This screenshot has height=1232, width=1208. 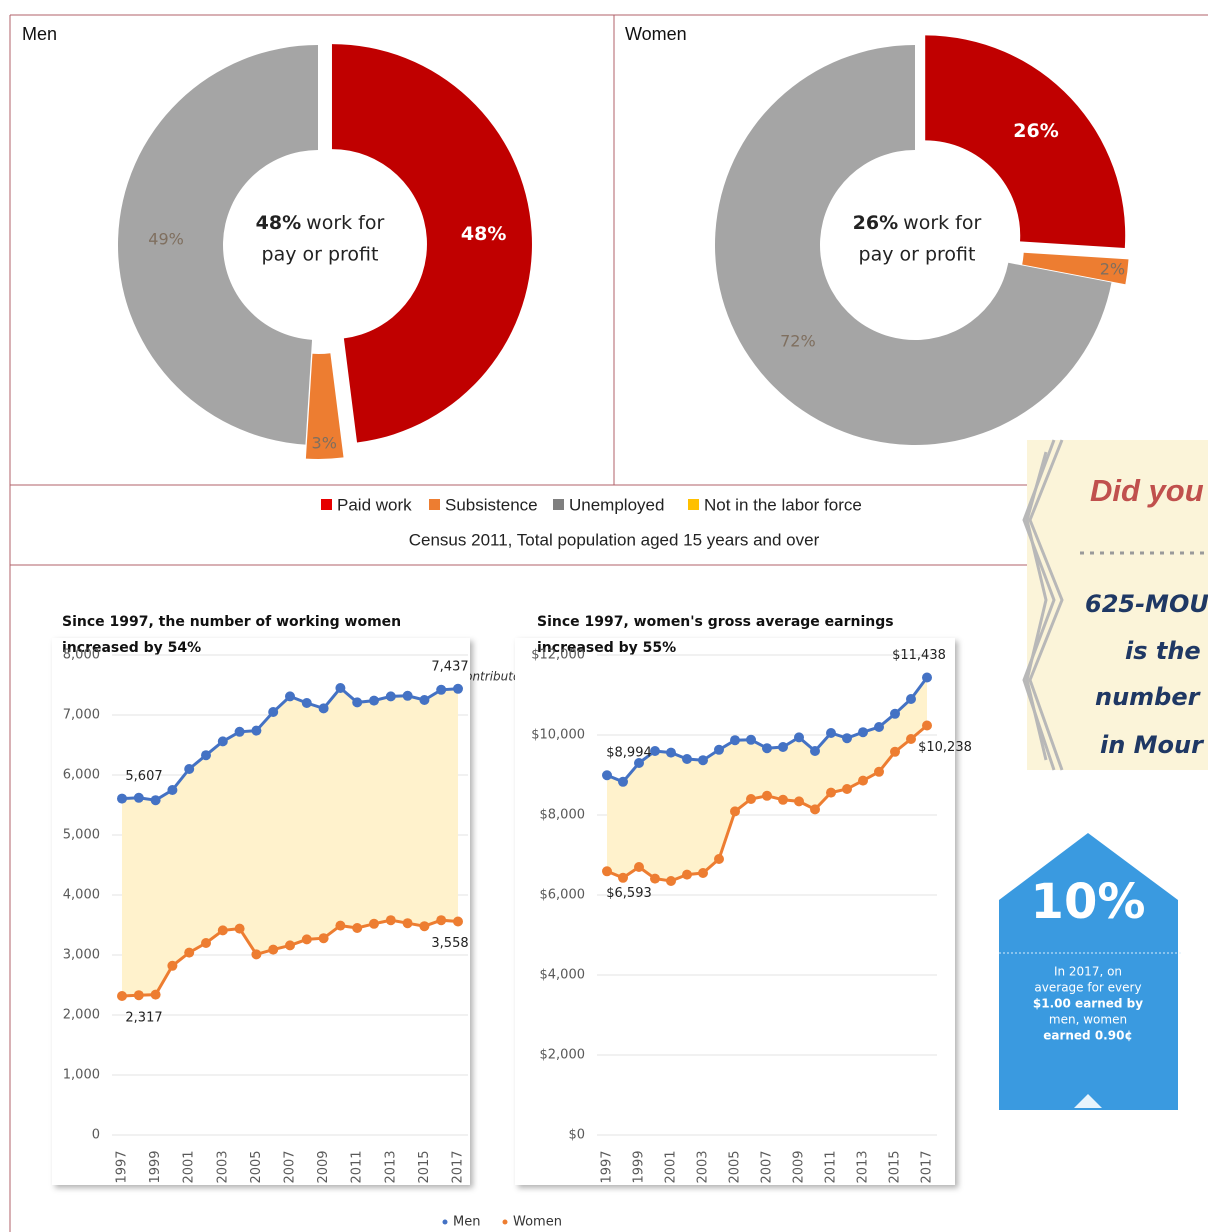 What do you see at coordinates (1088, 1036) in the screenshot?
I see `badge-line: earned 0.90¢` at bounding box center [1088, 1036].